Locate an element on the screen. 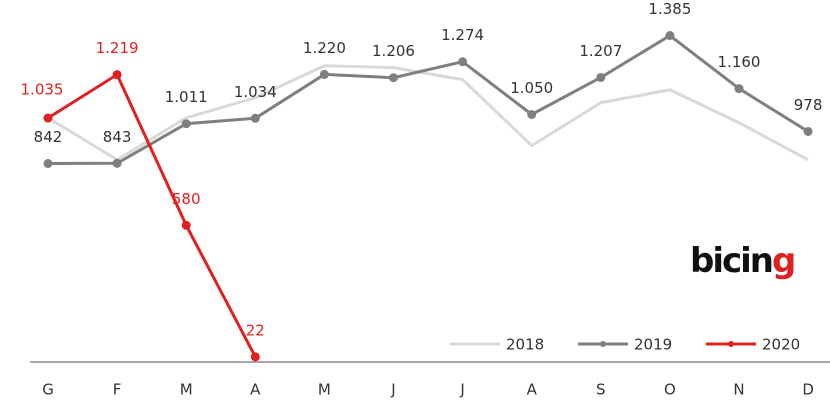  x-tick-label: F is located at coordinates (117, 390).